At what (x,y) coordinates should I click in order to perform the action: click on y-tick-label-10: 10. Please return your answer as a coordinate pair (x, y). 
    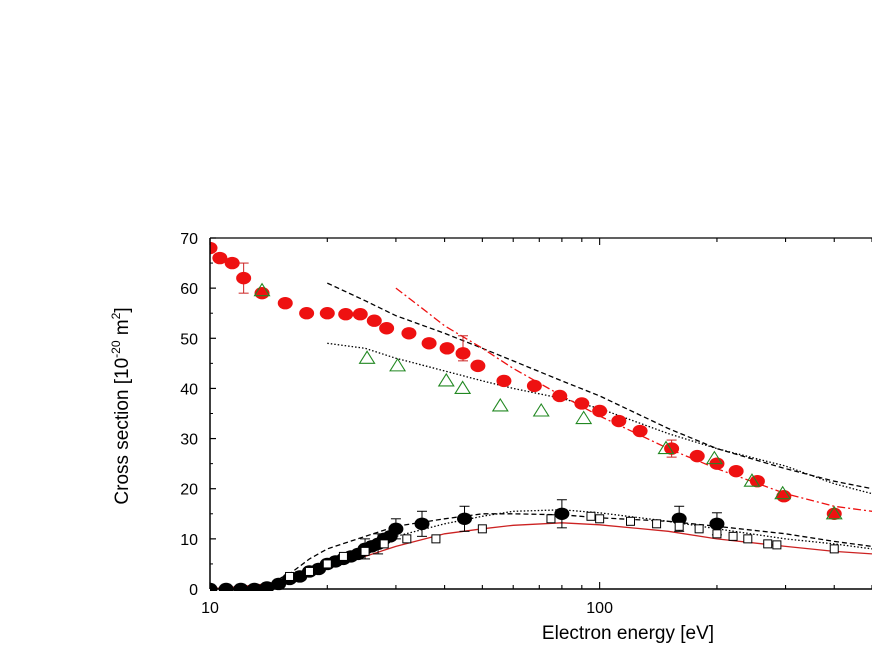
    Looking at the image, I should click on (189, 540).